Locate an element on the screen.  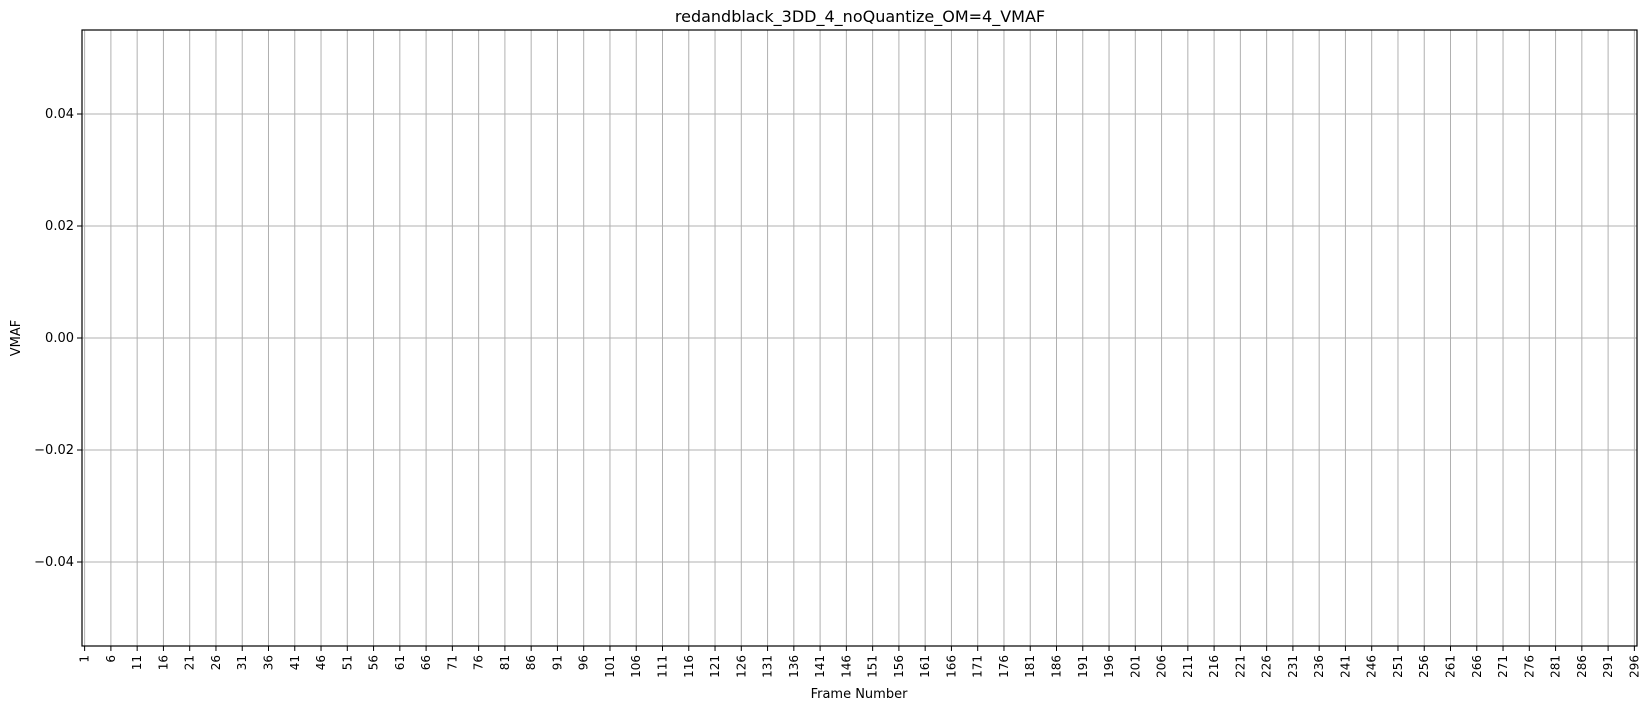
x-tick-label: 171 is located at coordinates (978, 666).